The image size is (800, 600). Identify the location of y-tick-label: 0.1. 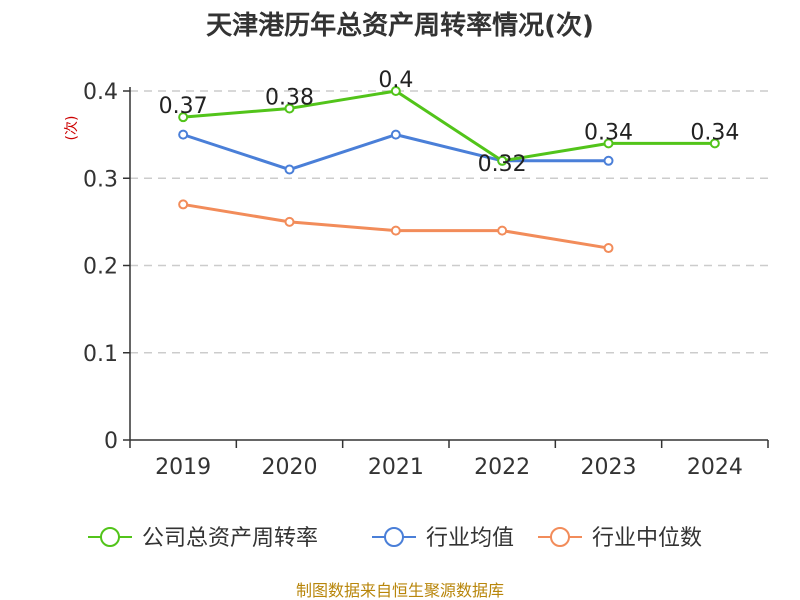
(100, 354).